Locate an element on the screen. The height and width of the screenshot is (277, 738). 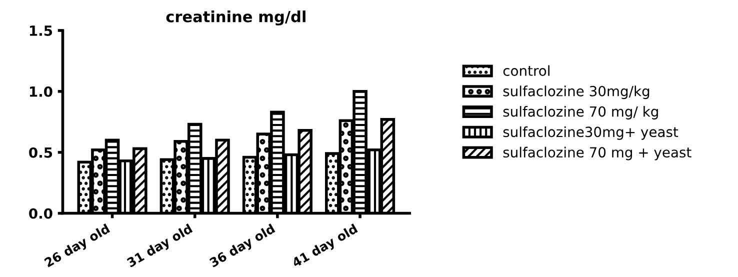
legend-label: sulfaclozine 70 mg/ kg is located at coordinates (580, 113).